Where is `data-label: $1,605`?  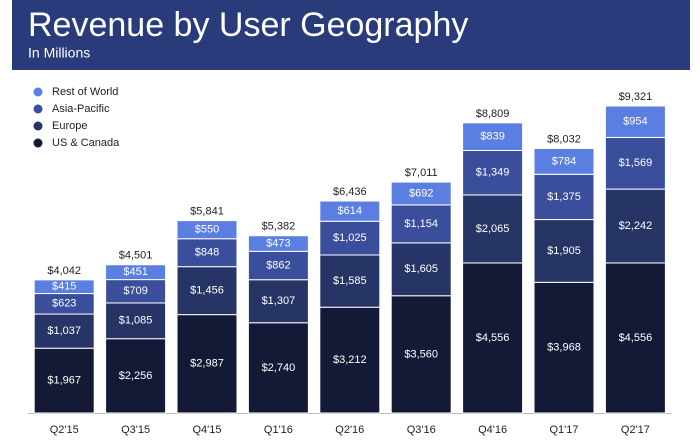 data-label: $1,605 is located at coordinates (421, 269).